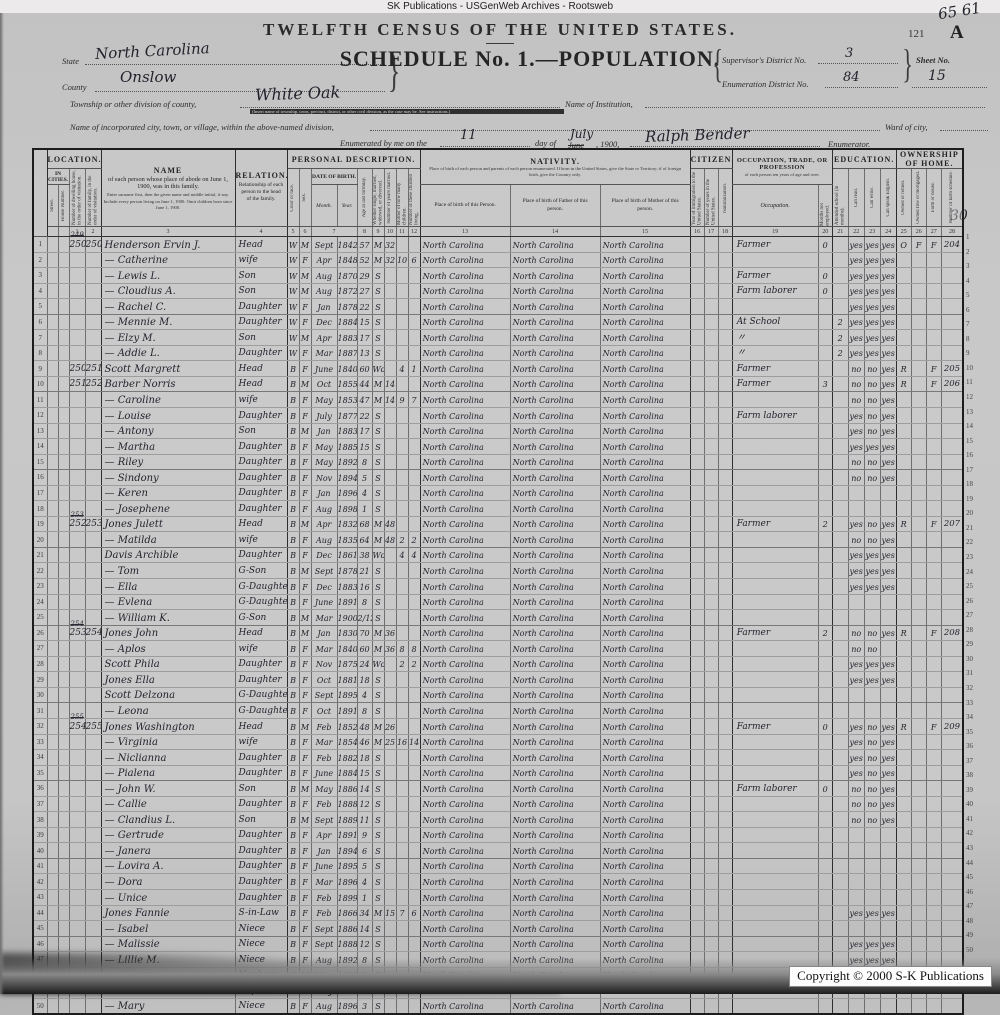 This screenshot has height=1015, width=1000. What do you see at coordinates (872, 337) in the screenshot?
I see `cell-wr: yes` at bounding box center [872, 337].